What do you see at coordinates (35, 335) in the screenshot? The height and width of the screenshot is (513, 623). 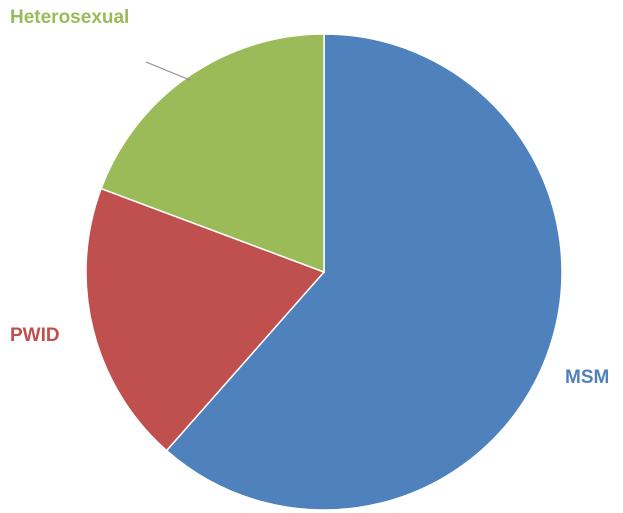 I see `slice-label-pwid: PWID` at bounding box center [35, 335].